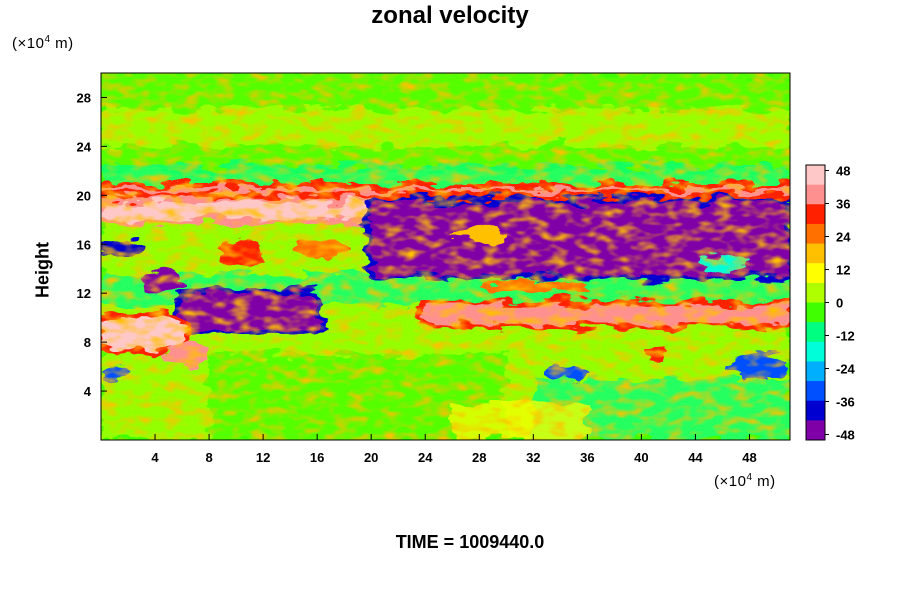  I want to click on colorbar-tick-label: 48, so click(843, 171).